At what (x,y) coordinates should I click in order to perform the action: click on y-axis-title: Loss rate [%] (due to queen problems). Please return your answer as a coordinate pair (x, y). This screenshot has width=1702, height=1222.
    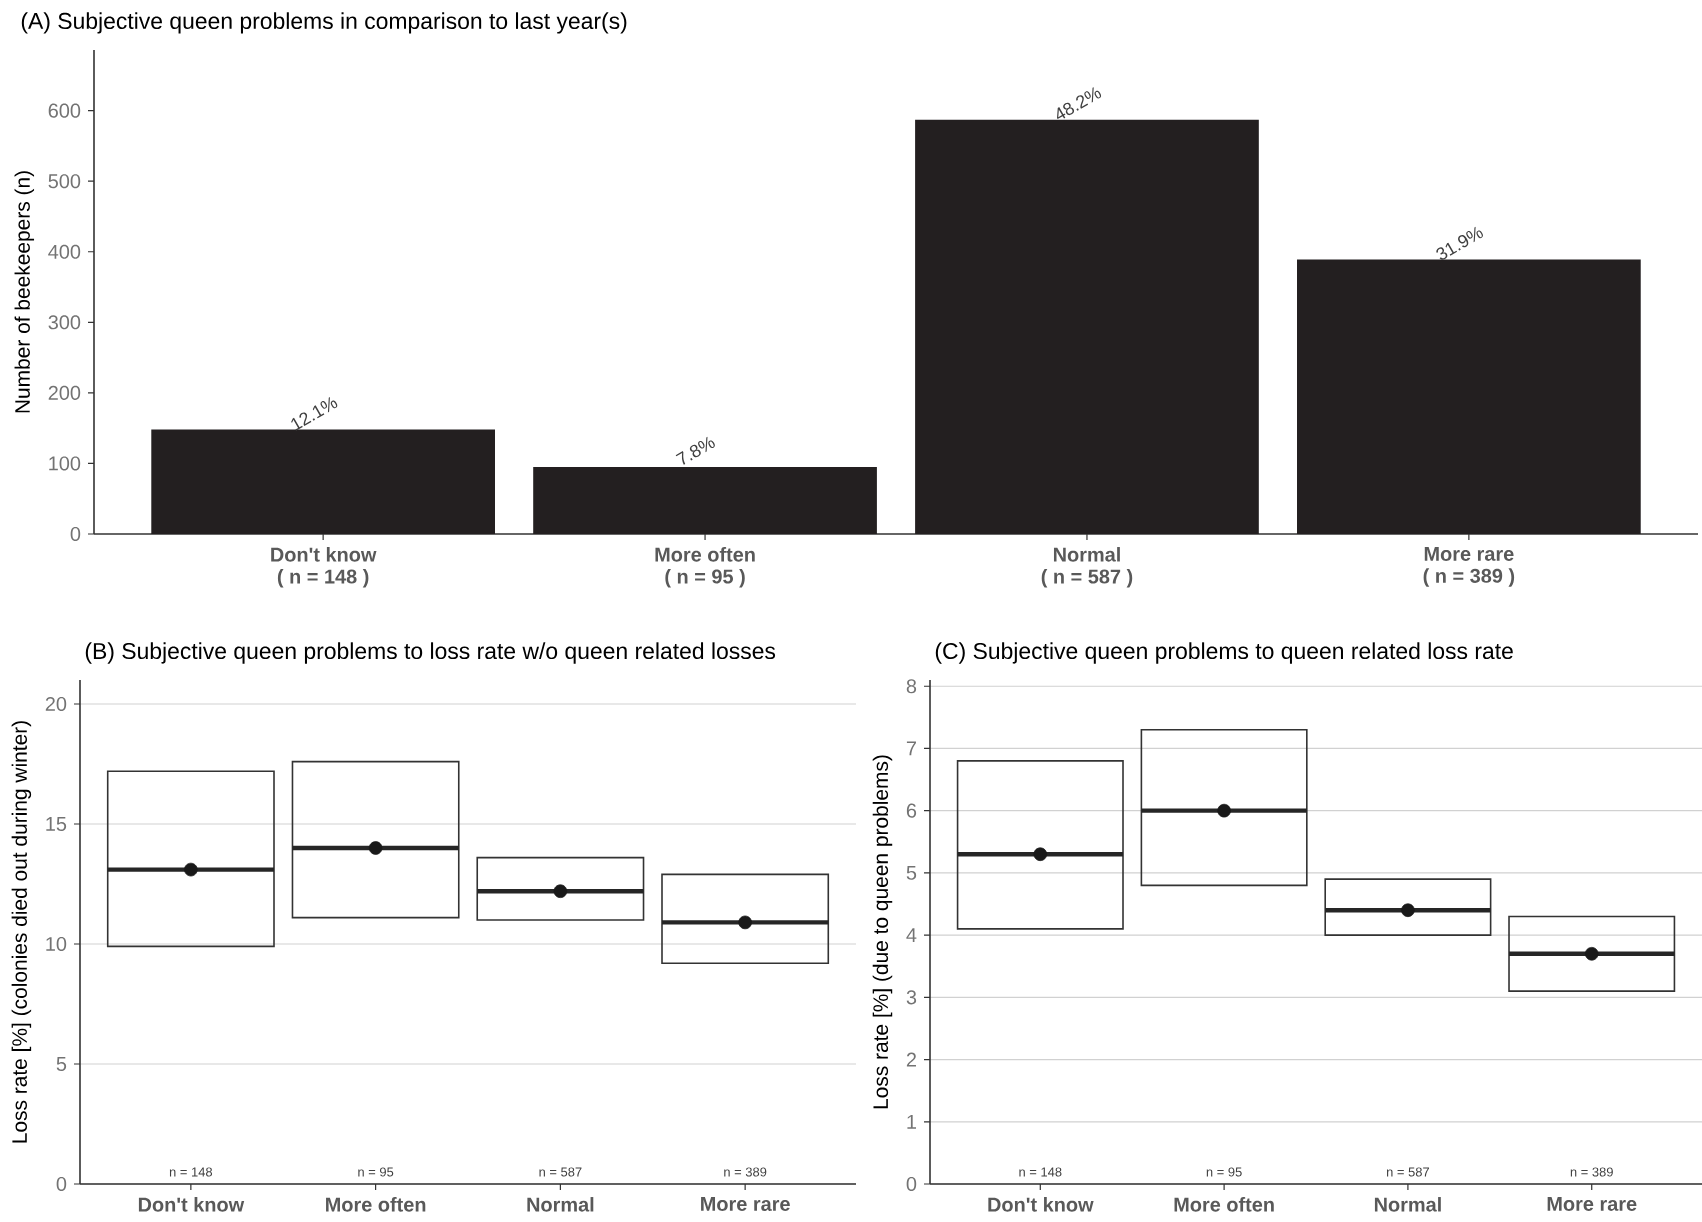
    Looking at the image, I should click on (882, 932).